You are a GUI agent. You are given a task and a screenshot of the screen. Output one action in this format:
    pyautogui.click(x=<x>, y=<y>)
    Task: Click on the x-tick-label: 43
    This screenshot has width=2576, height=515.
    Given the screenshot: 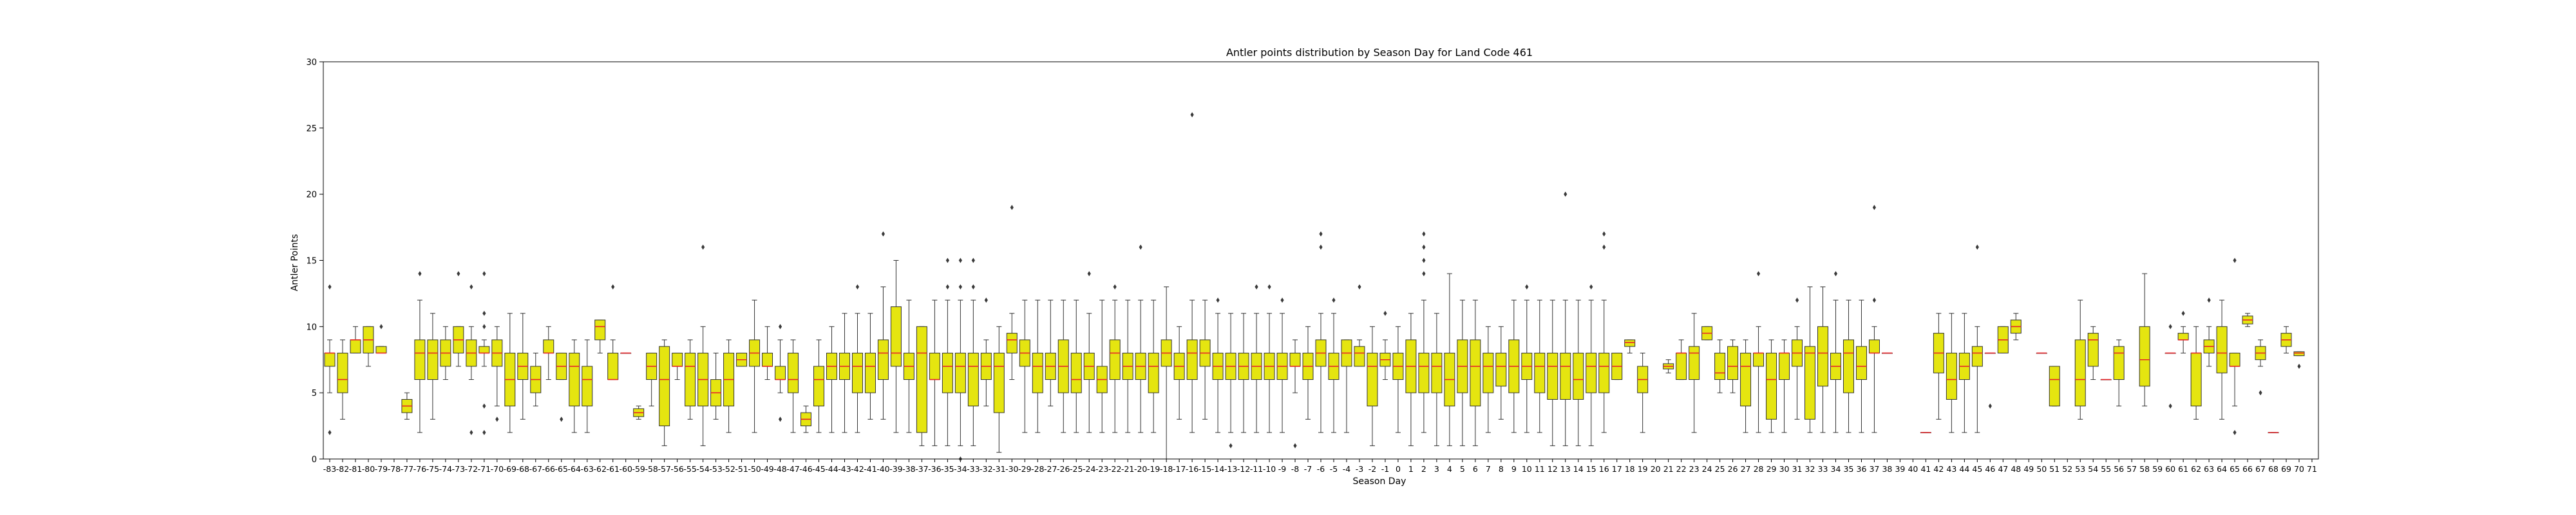 What is the action you would take?
    pyautogui.click(x=1951, y=469)
    